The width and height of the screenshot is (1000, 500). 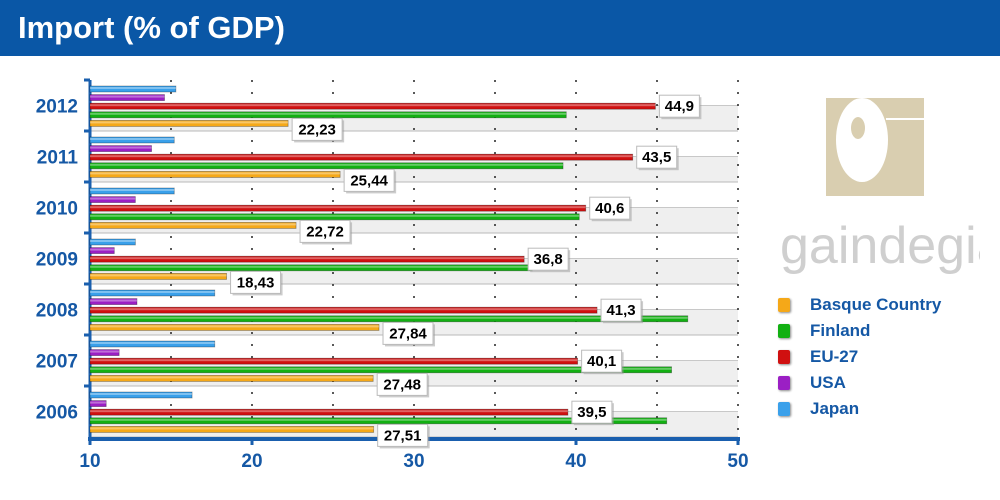 What do you see at coordinates (880, 186) in the screenshot?
I see `gaindegia-logo: gaindegia` at bounding box center [880, 186].